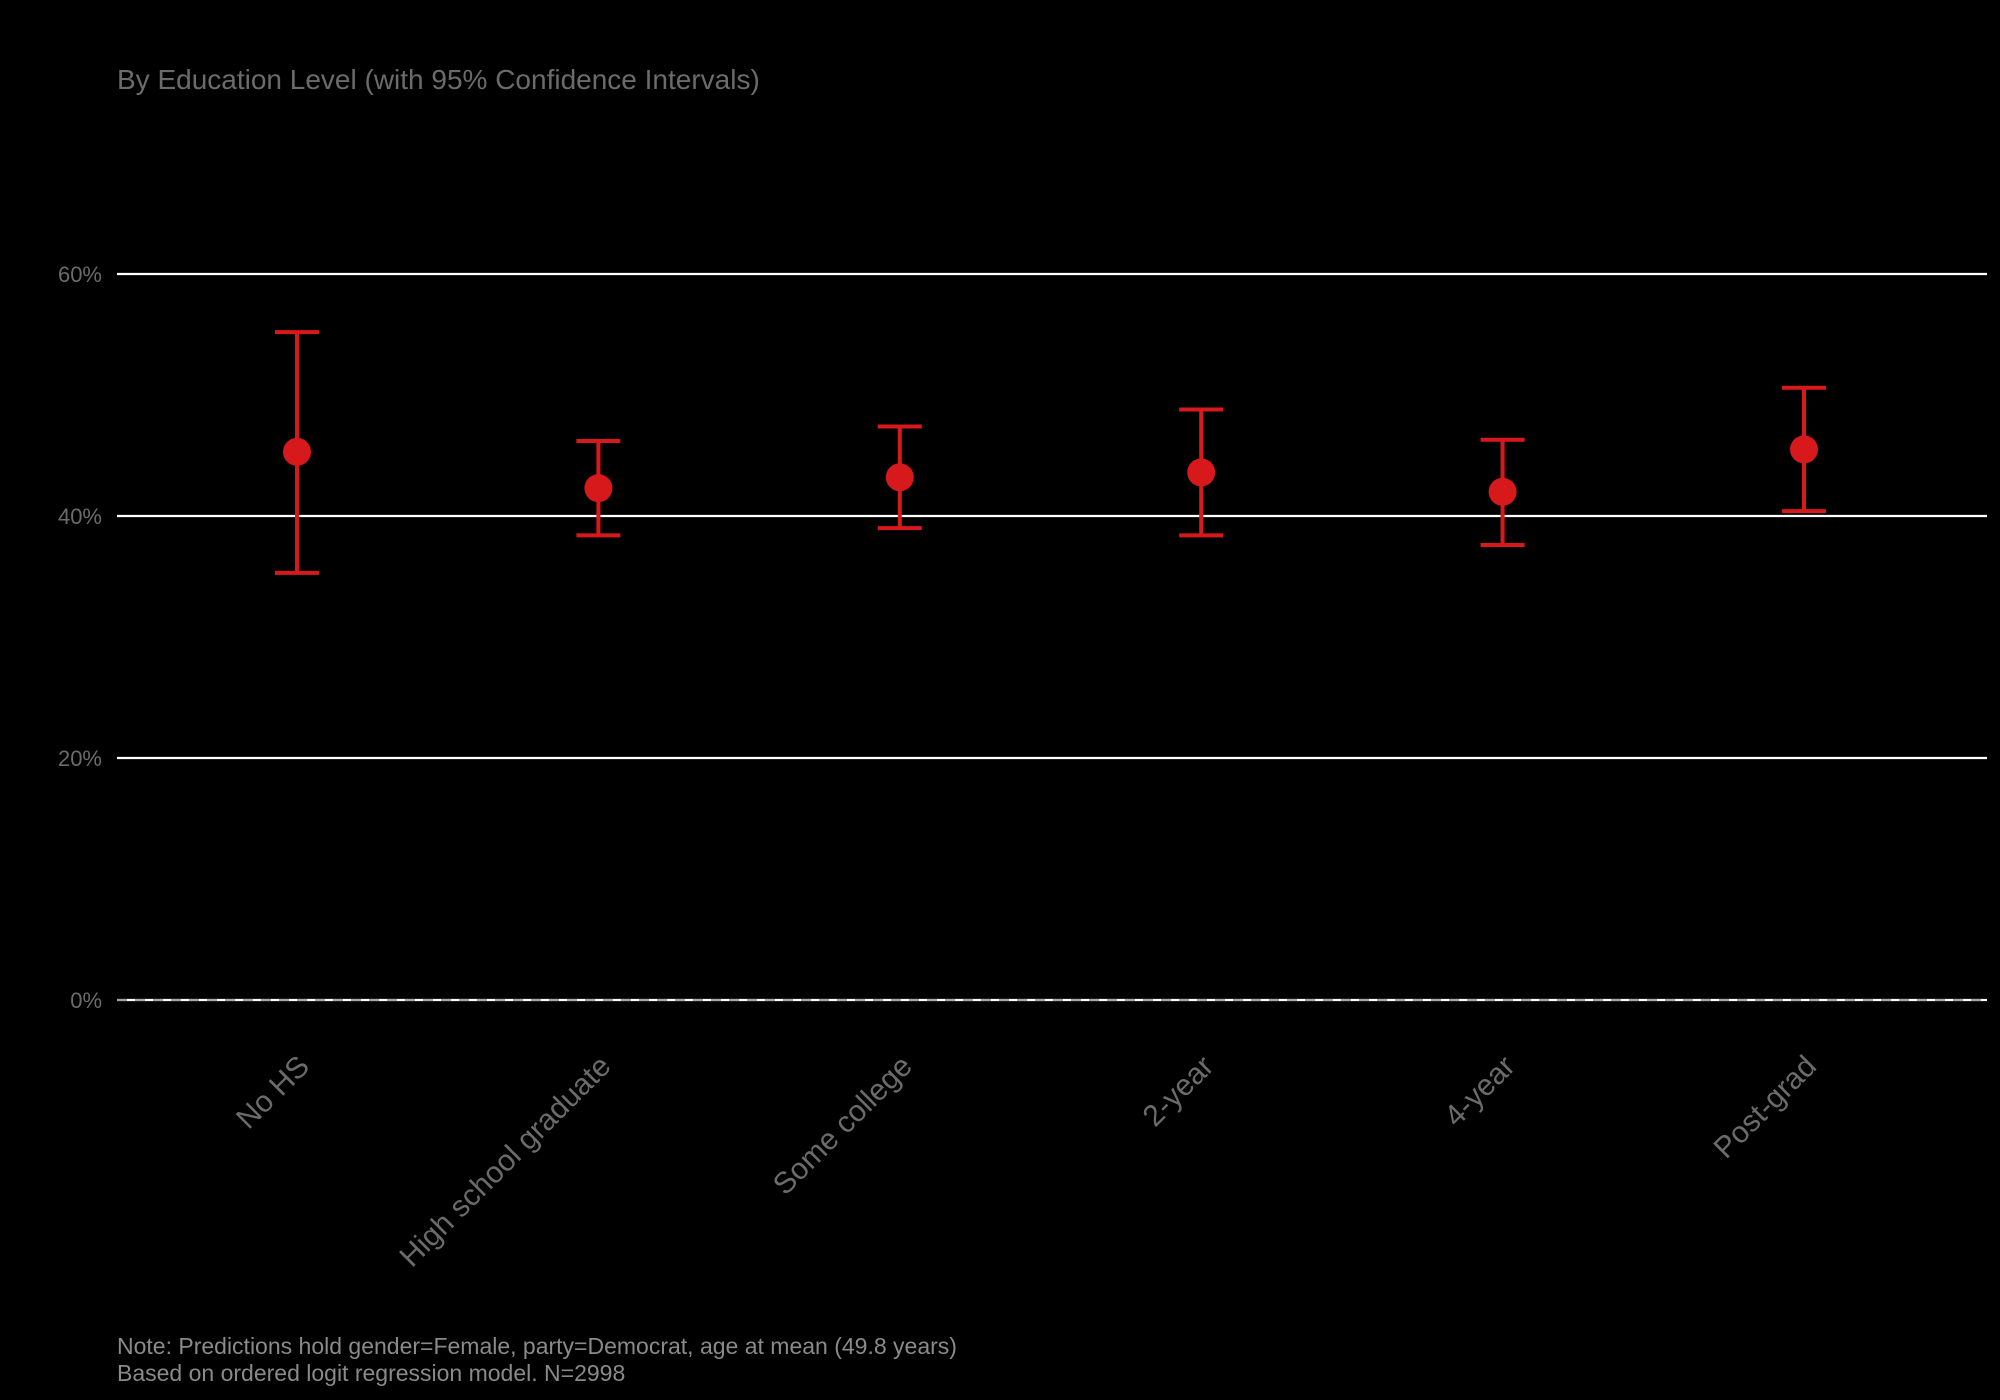  What do you see at coordinates (899, 477) in the screenshot?
I see `data-point-some-college` at bounding box center [899, 477].